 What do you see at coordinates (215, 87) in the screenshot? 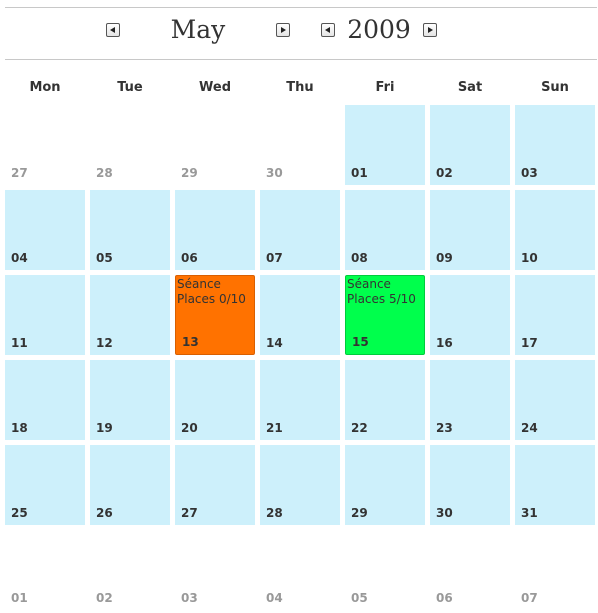
I see `weekday-header-wed: Wed` at bounding box center [215, 87].